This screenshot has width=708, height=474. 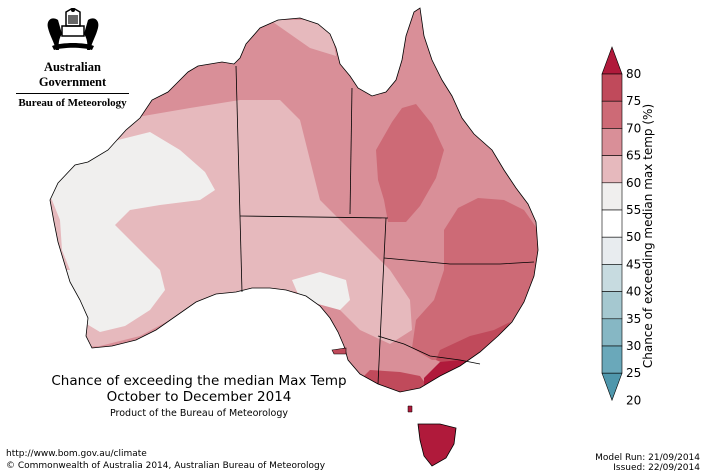 What do you see at coordinates (475, 279) in the screenshot?
I see `zone-70-75-east` at bounding box center [475, 279].